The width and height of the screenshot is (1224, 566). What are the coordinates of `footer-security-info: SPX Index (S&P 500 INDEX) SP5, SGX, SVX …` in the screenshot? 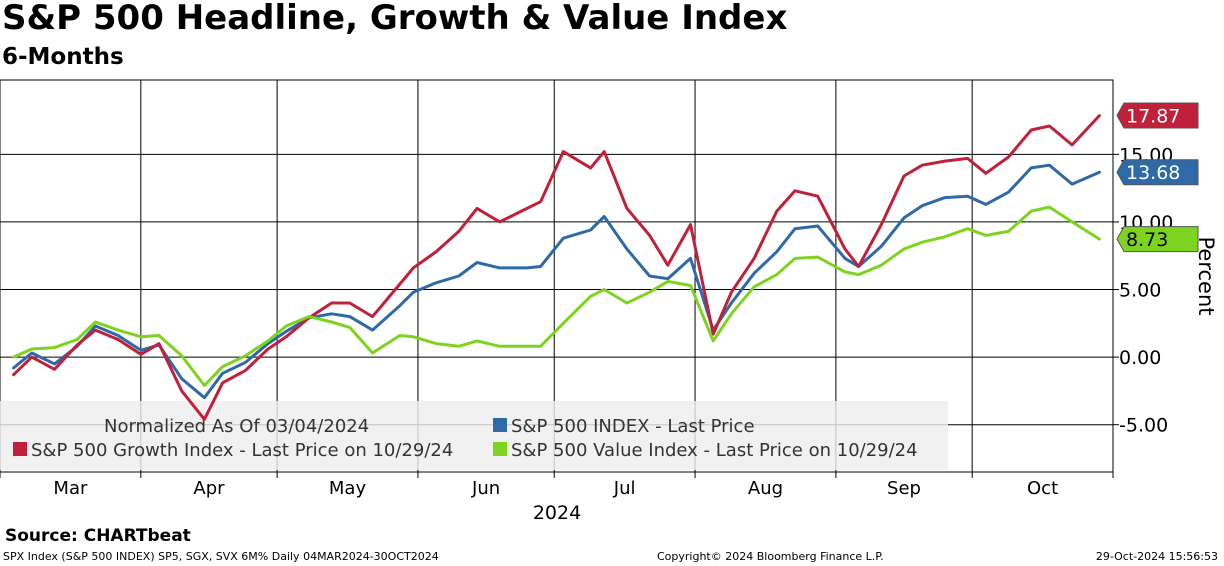 It's located at (221, 556).